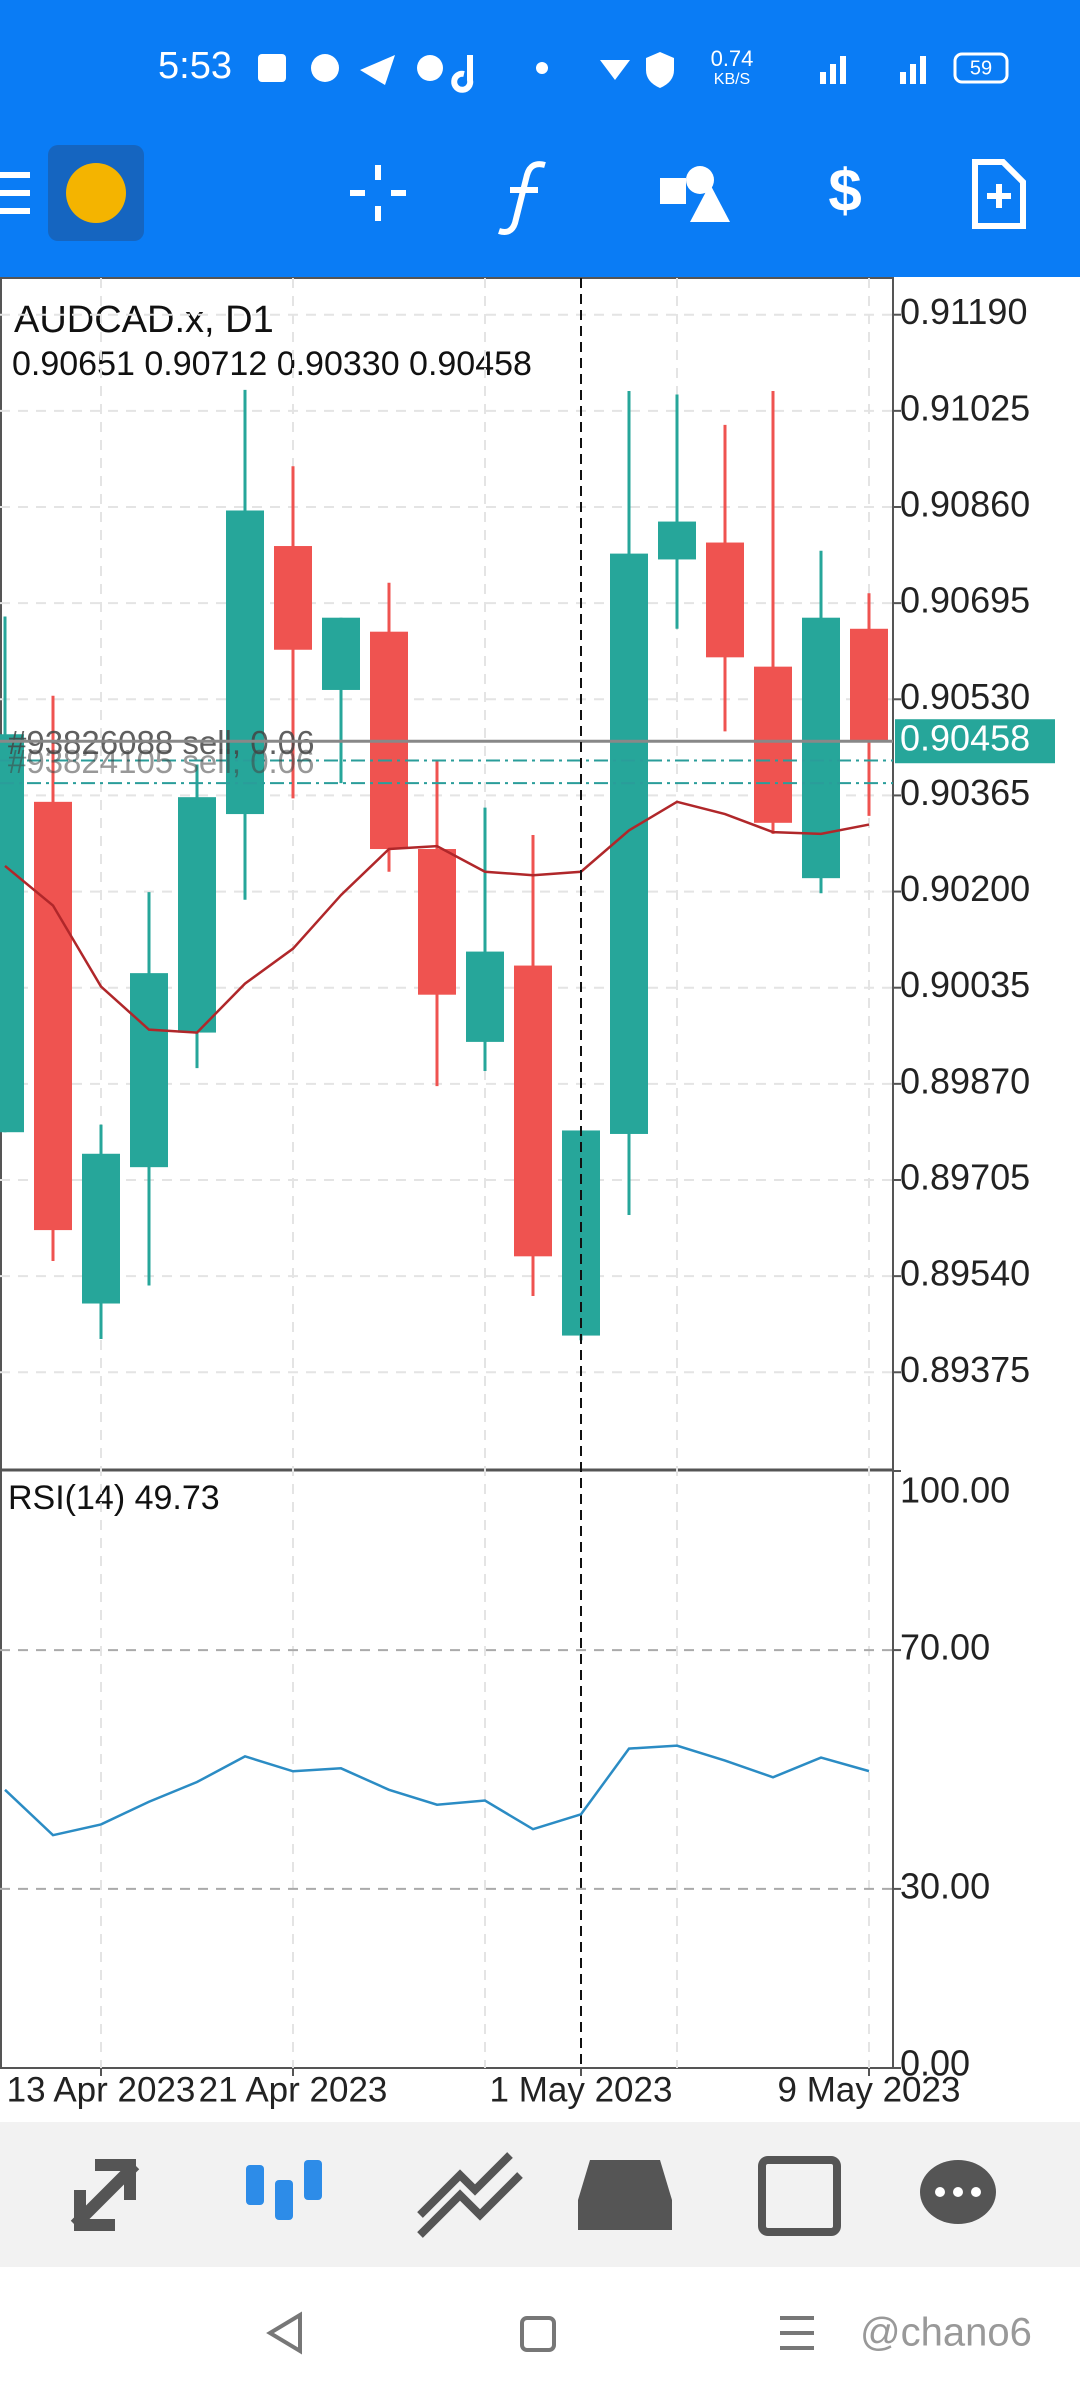 The width and height of the screenshot is (1080, 2400). Describe the element at coordinates (965, 738) in the screenshot. I see `last-price-label: 0.90458` at that location.